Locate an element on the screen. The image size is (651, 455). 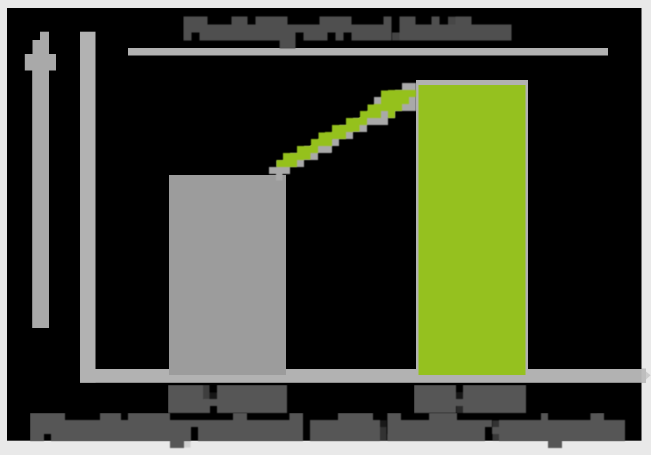
svg-text: Q3-2024 is located at coordinates (470, 398).